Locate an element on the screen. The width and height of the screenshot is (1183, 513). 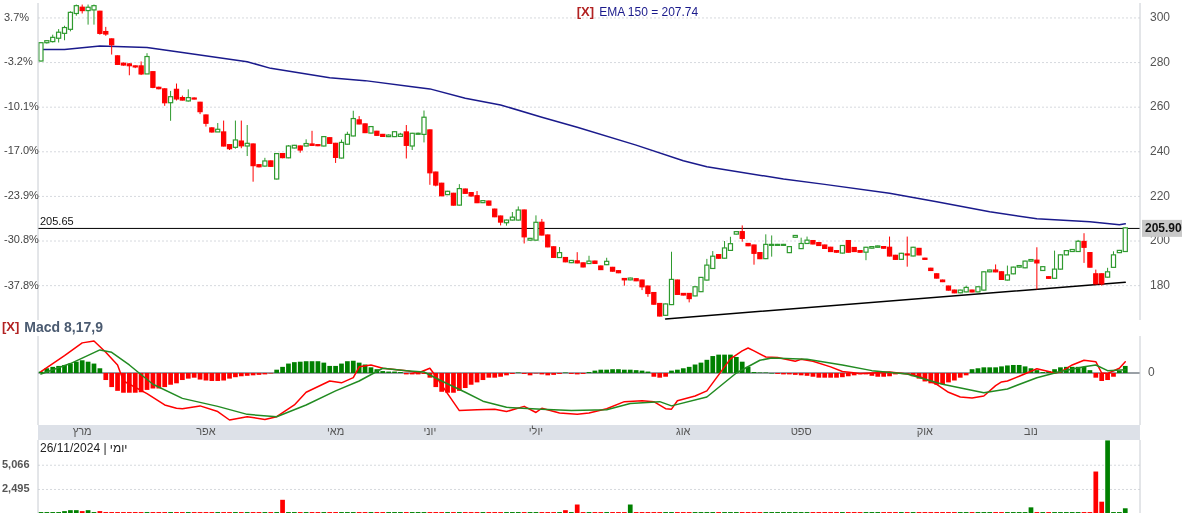
y2-tick-label: -3.2% is located at coordinates (18, 61).